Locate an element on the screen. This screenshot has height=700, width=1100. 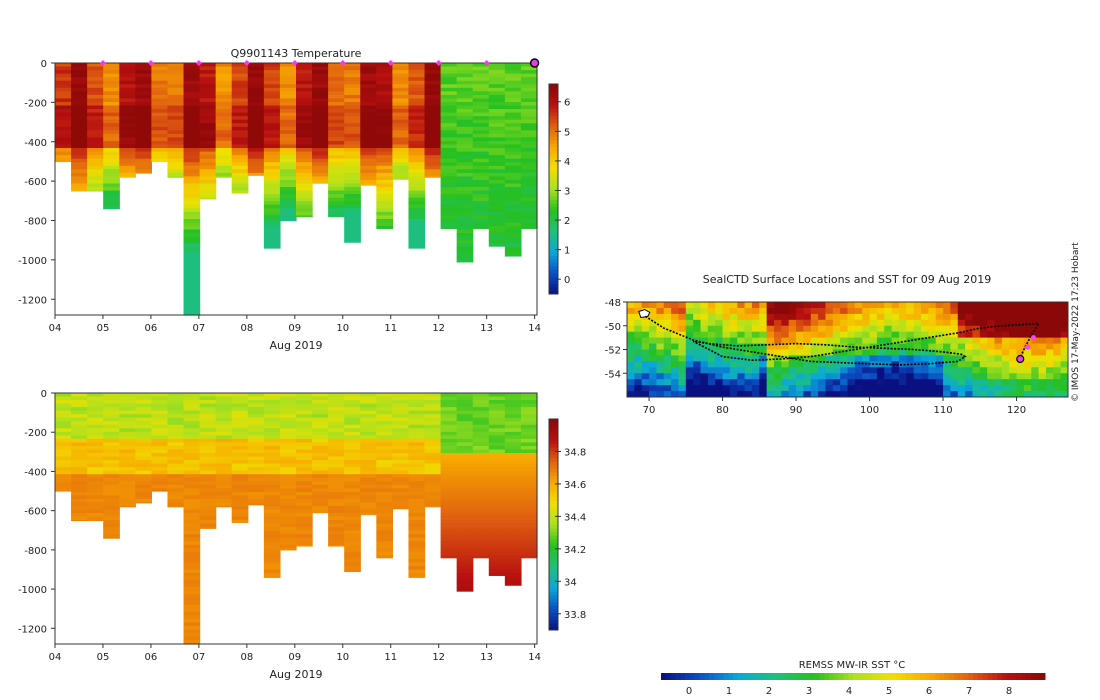
surface-marker is located at coordinates (150, 63).